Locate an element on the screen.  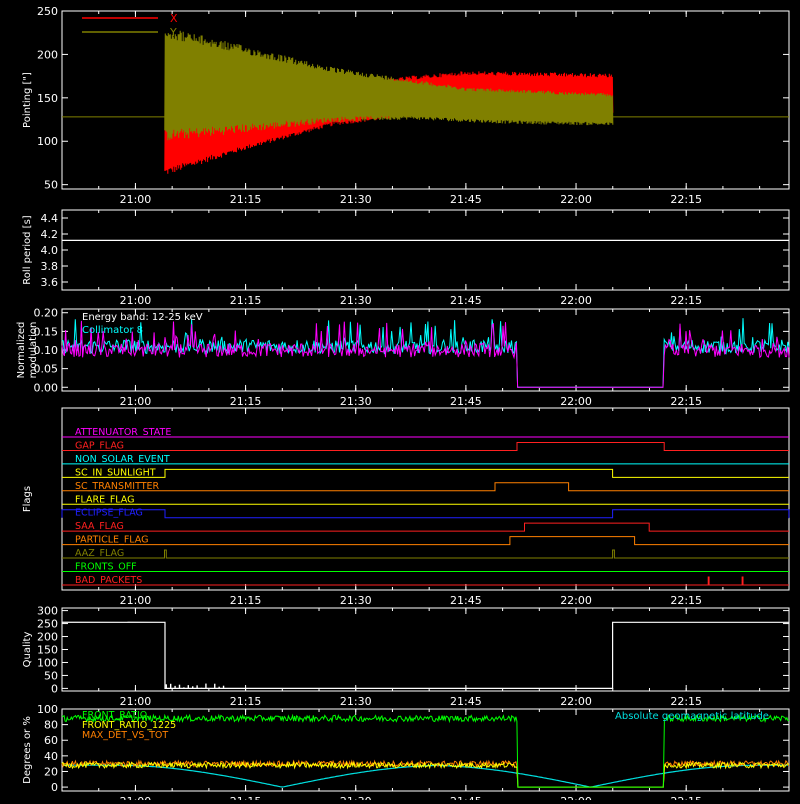
energy-band-annotation: Energy band: 12-25 keV is located at coordinates (142, 317).